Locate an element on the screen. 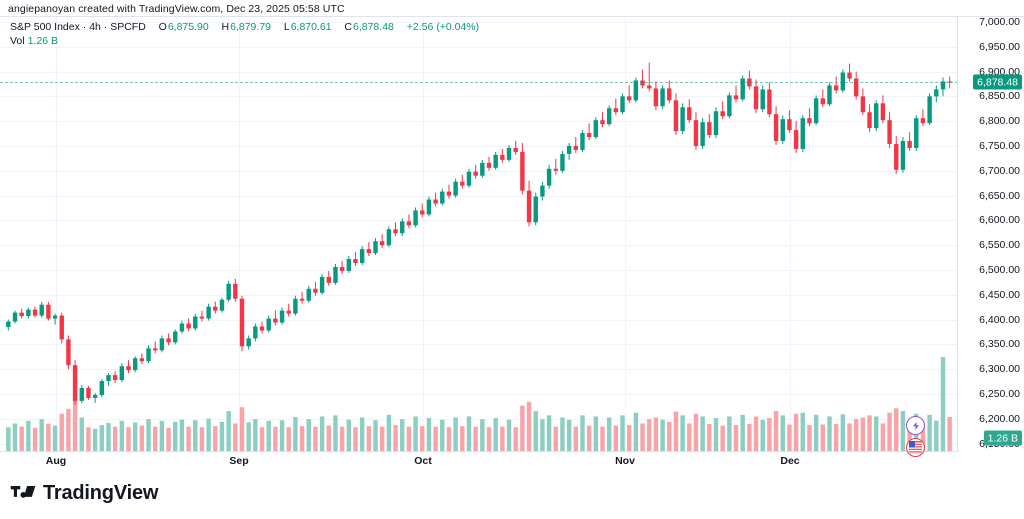  lightning-bolt-icon is located at coordinates (915, 425).